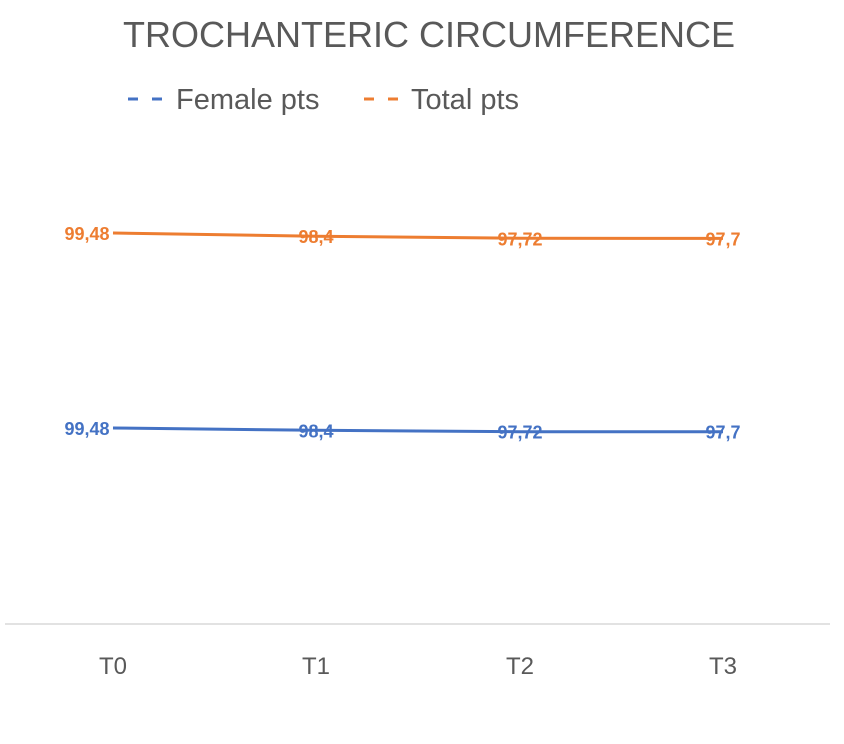  I want to click on legend-item-total: Total pts, so click(441, 100).